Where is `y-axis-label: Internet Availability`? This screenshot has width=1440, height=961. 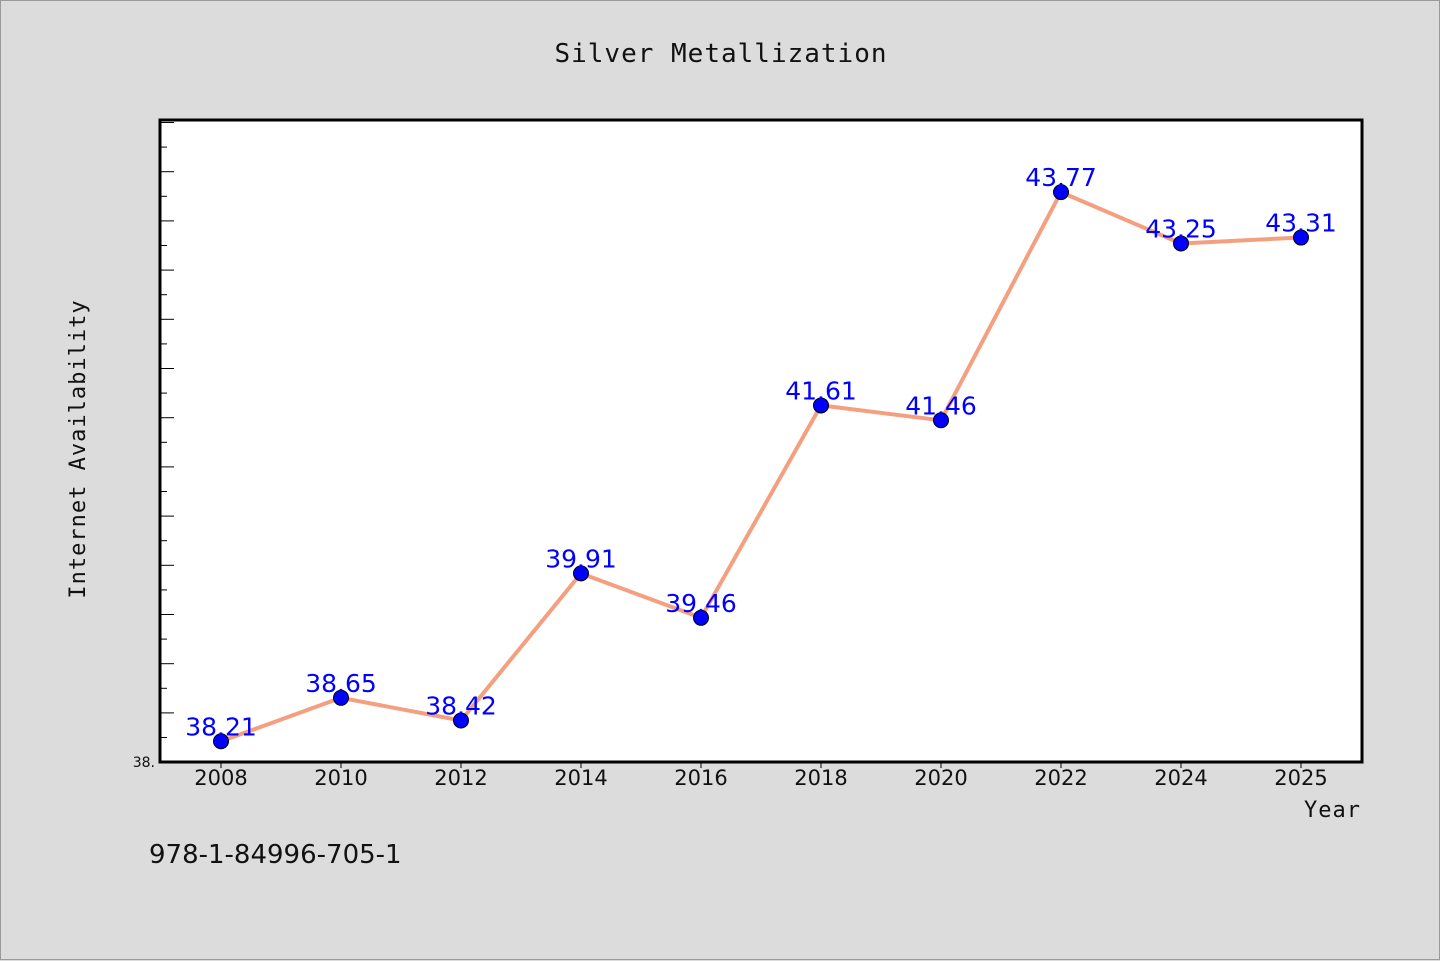 y-axis-label: Internet Availability is located at coordinates (78, 448).